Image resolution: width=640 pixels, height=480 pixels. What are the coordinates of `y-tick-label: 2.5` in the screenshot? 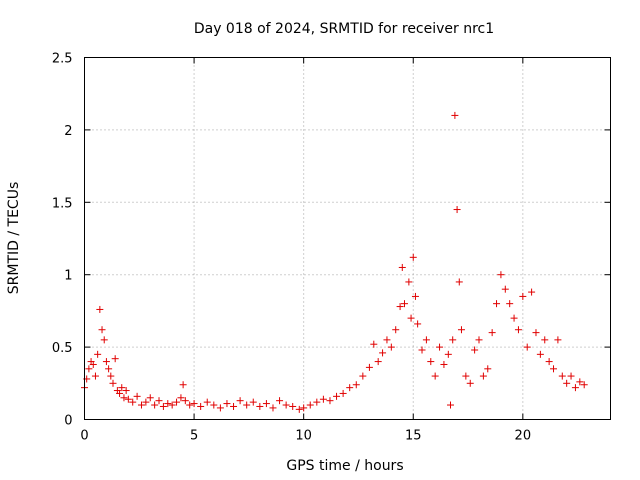 It's located at (62, 59).